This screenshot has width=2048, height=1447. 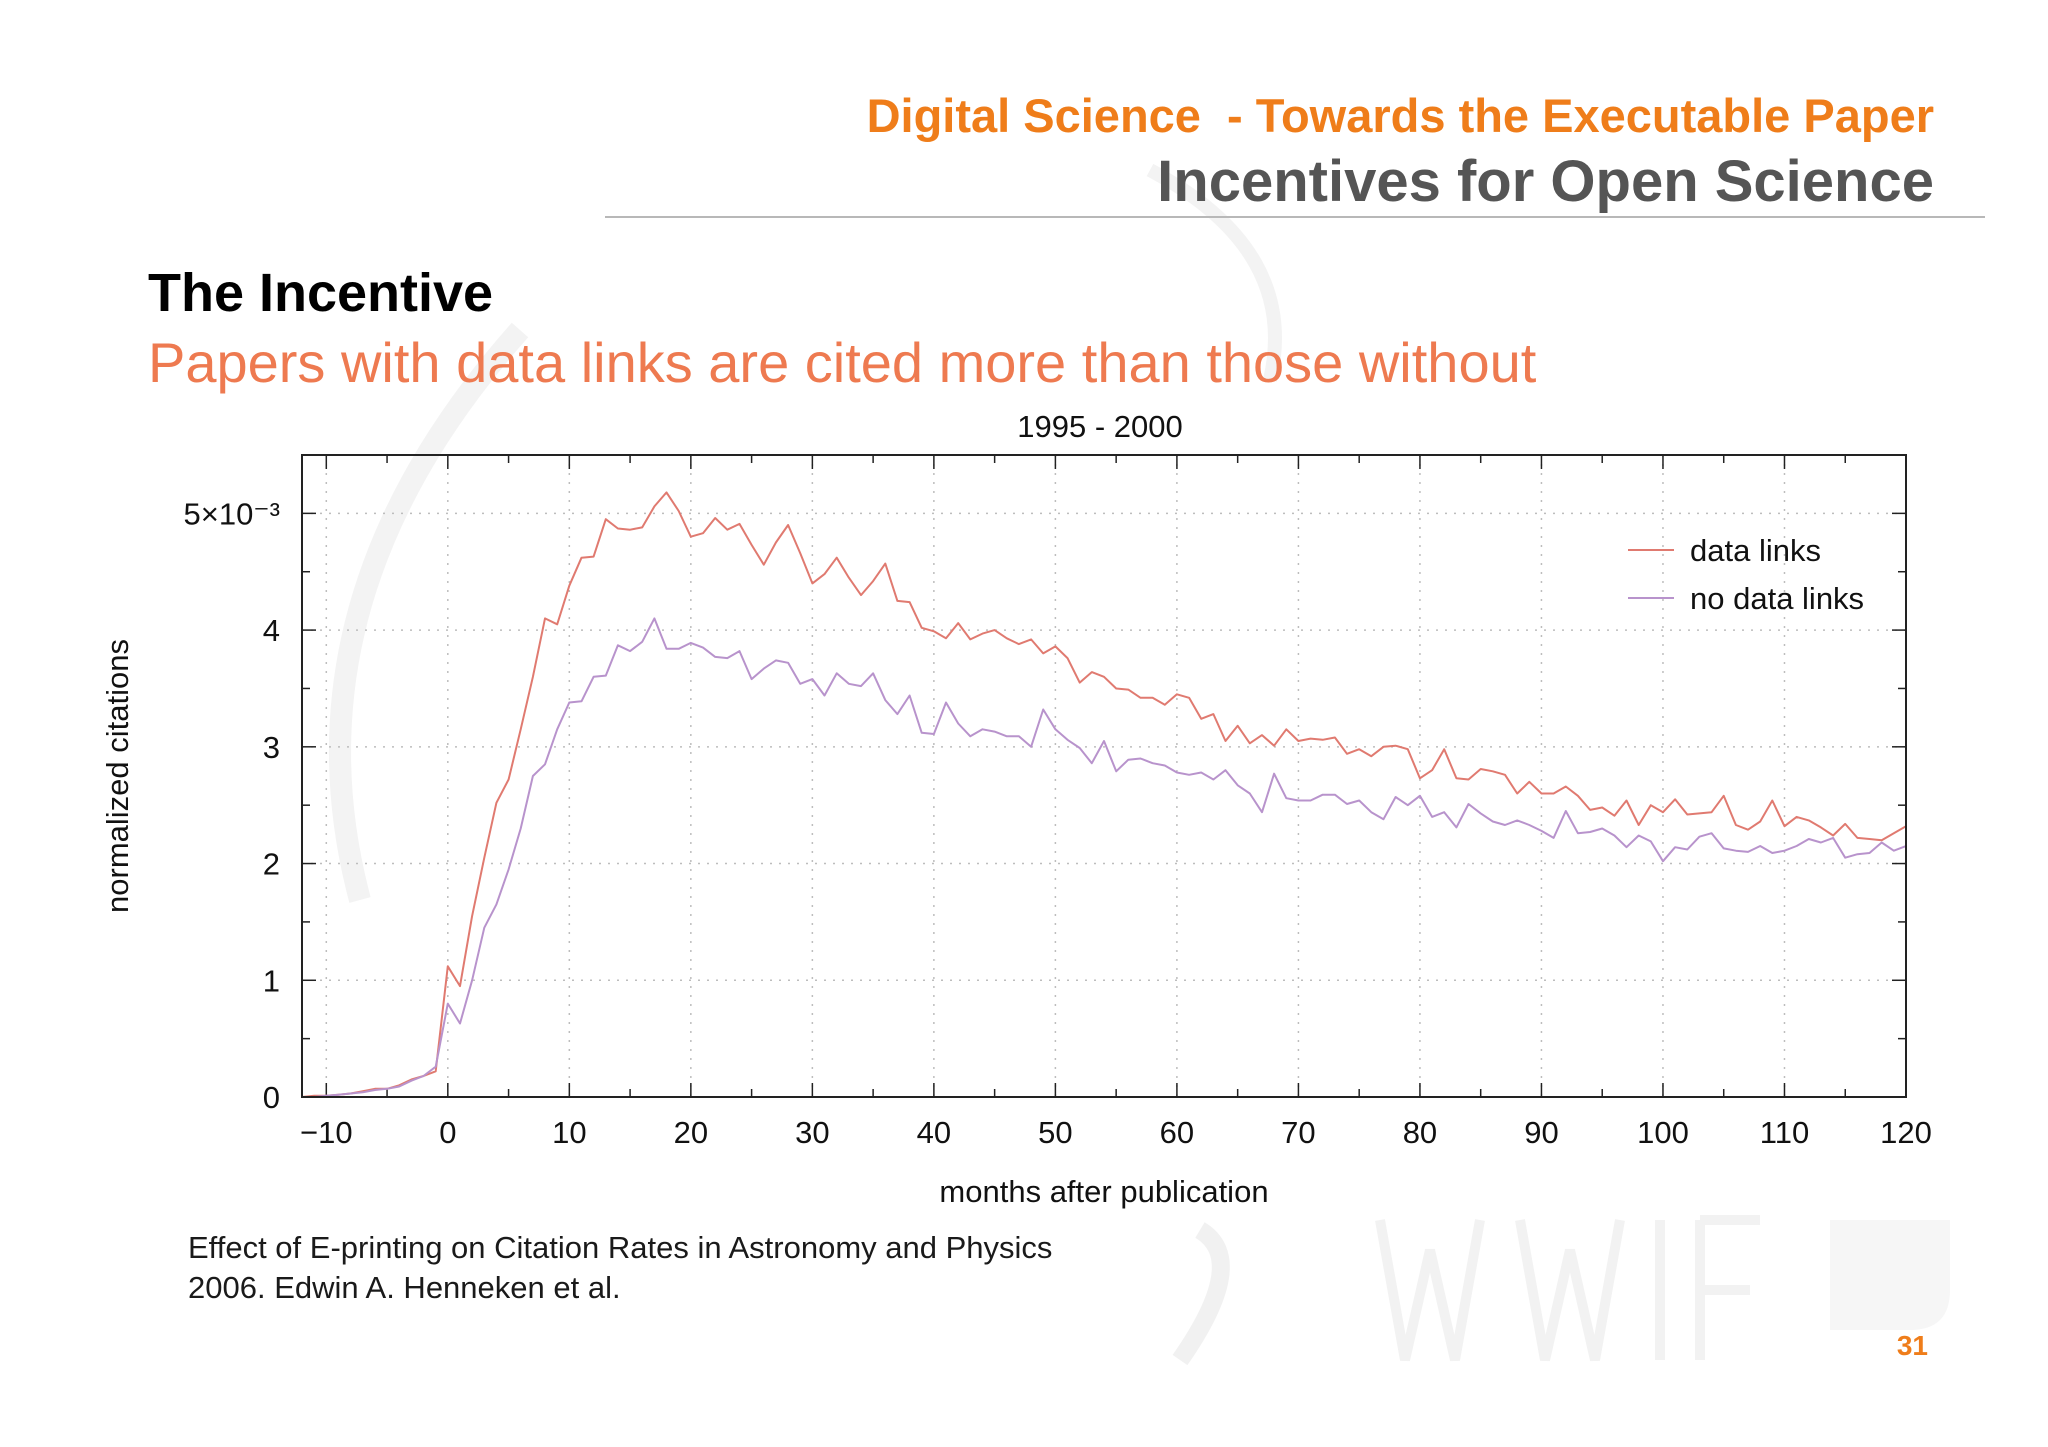 What do you see at coordinates (404, 1287) in the screenshot?
I see `citation-line-2: 2006. Edwin A. Henneken et al.` at bounding box center [404, 1287].